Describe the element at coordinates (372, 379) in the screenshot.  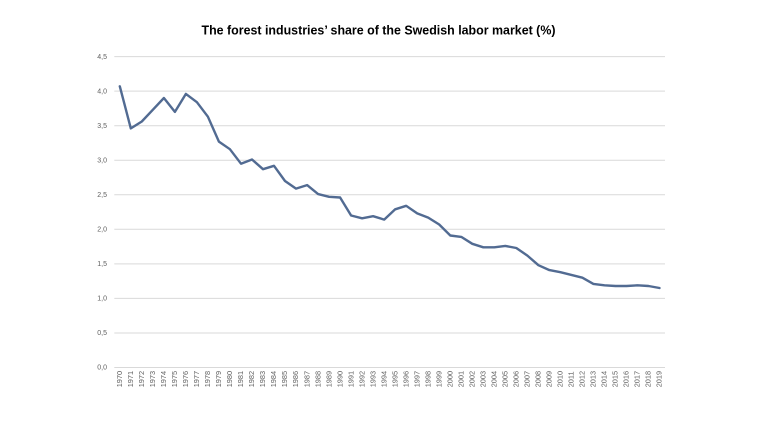
I see `svg-text: 1993` at that location.